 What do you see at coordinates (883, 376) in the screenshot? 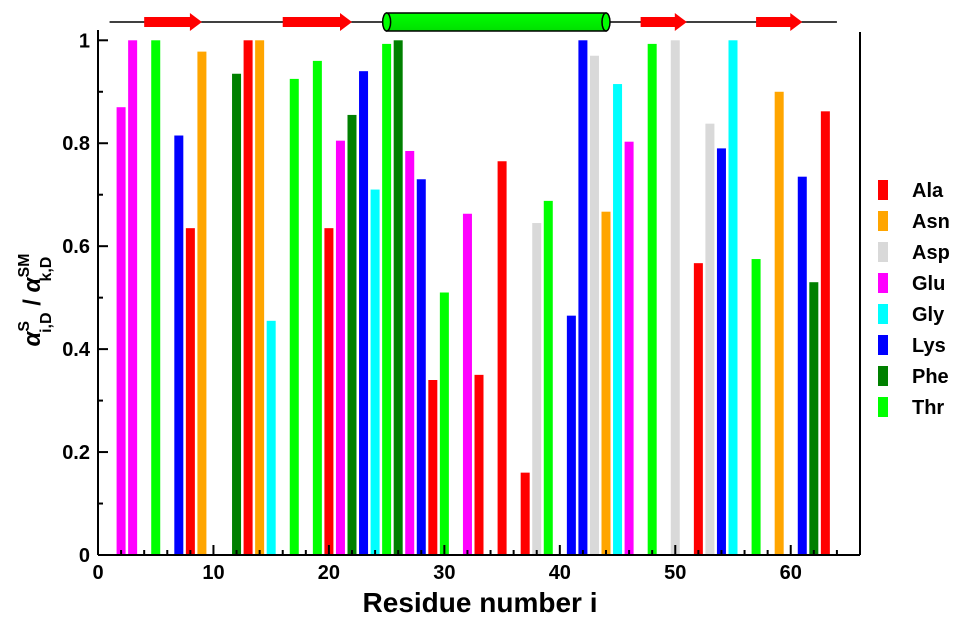
I see `legend-swatch-phe` at bounding box center [883, 376].